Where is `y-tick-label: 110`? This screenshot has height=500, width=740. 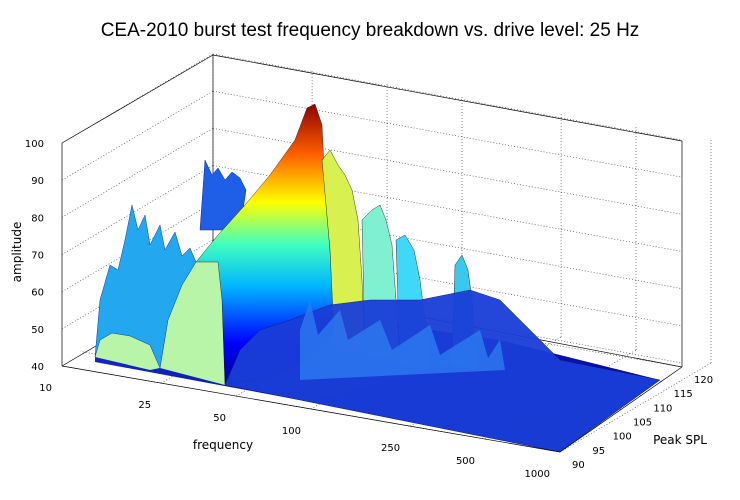
y-tick-label: 110 is located at coordinates (662, 408).